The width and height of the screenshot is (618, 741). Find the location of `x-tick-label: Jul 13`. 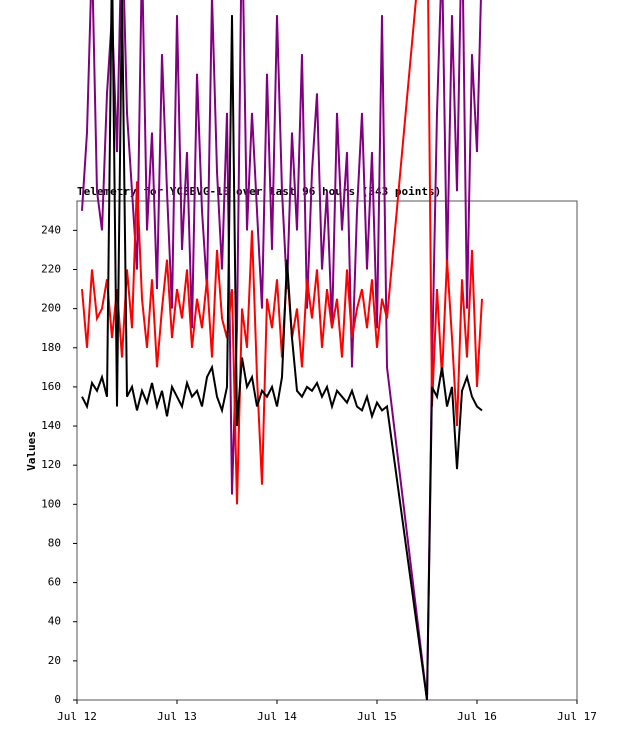

x-tick-label: Jul 13 is located at coordinates (177, 716).